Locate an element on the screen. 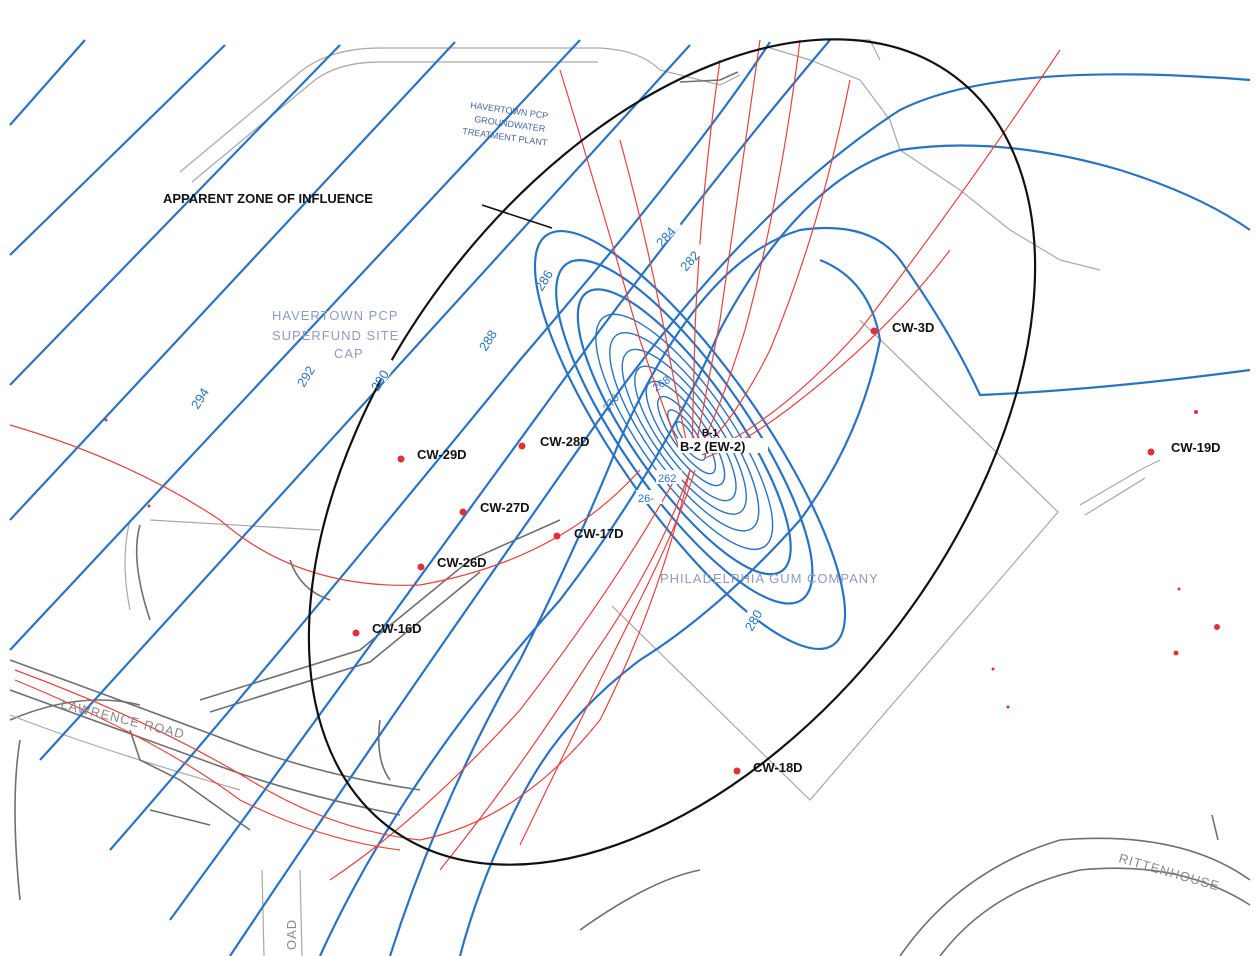  well-label-cw-28d: CW-28D is located at coordinates (565, 441).